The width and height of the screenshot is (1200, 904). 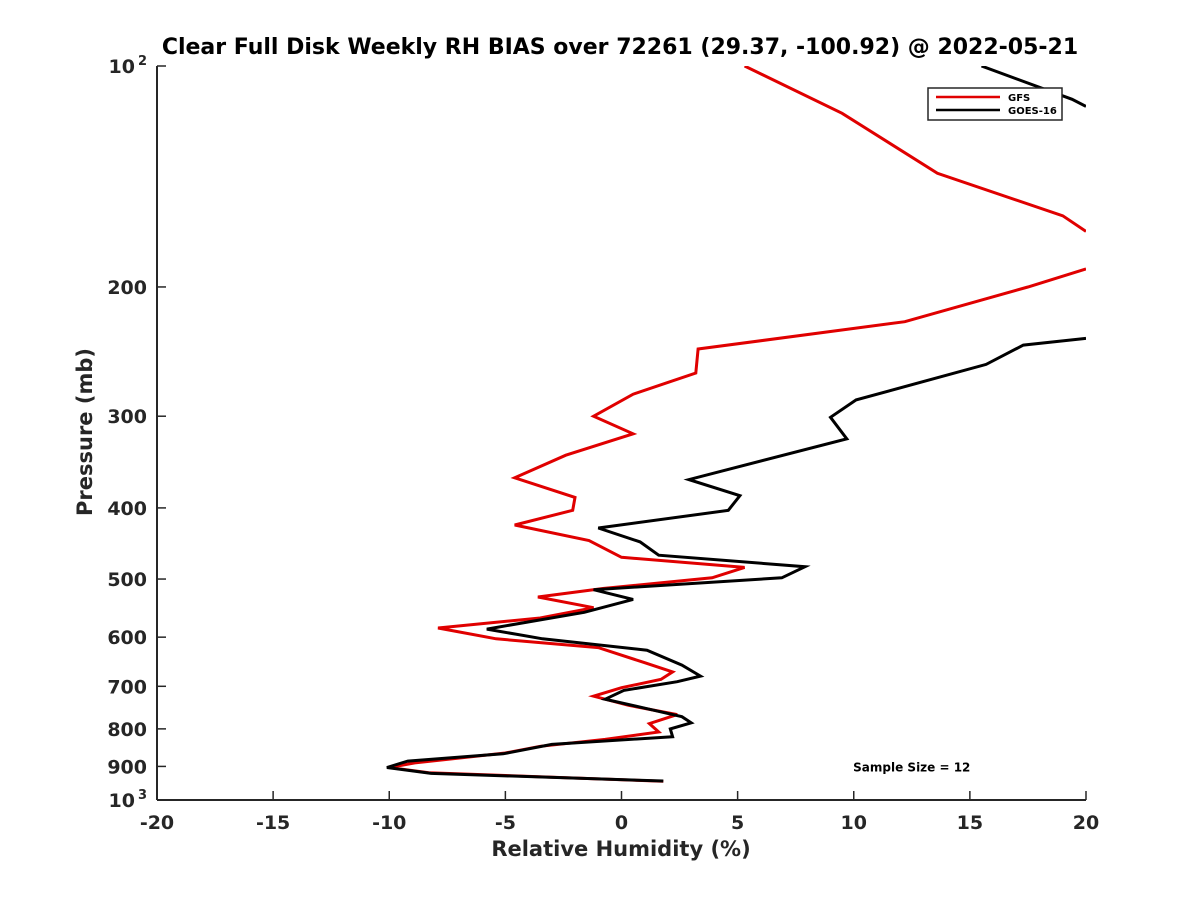 I want to click on y-axis-label: Pressure (mb), so click(x=85, y=432).